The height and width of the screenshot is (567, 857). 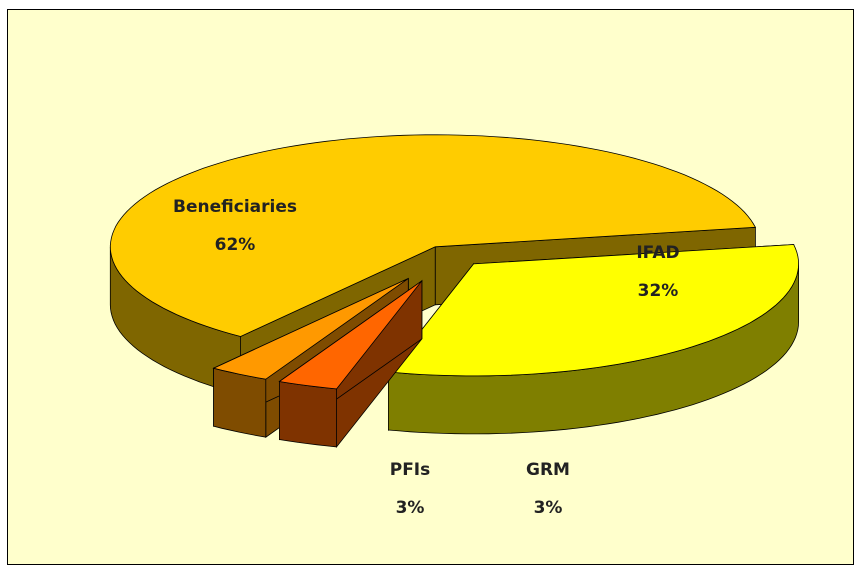 I want to click on slice-value-label: 32%, so click(x=658, y=291).